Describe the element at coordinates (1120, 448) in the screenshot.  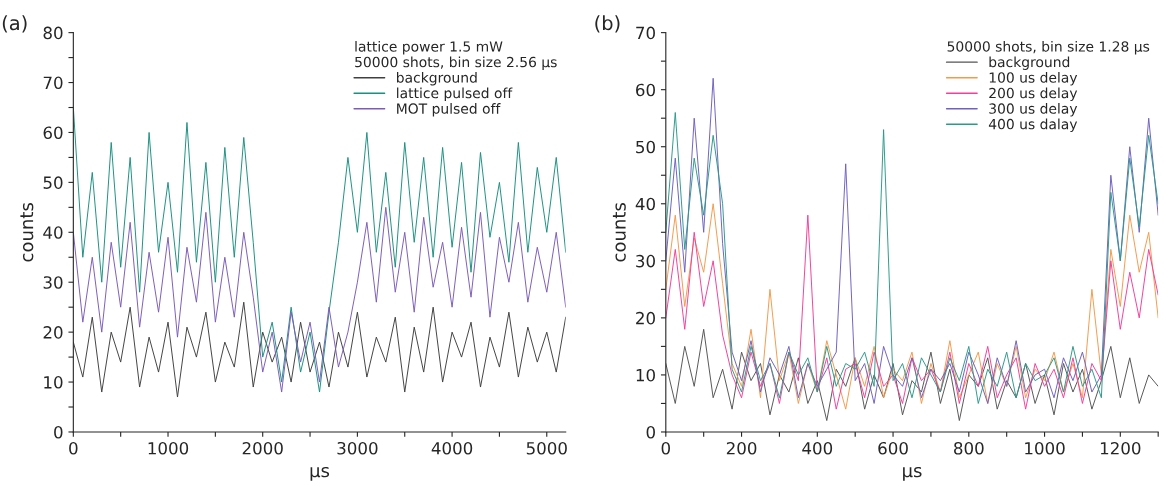
I see `x-tick-label: 1200` at that location.